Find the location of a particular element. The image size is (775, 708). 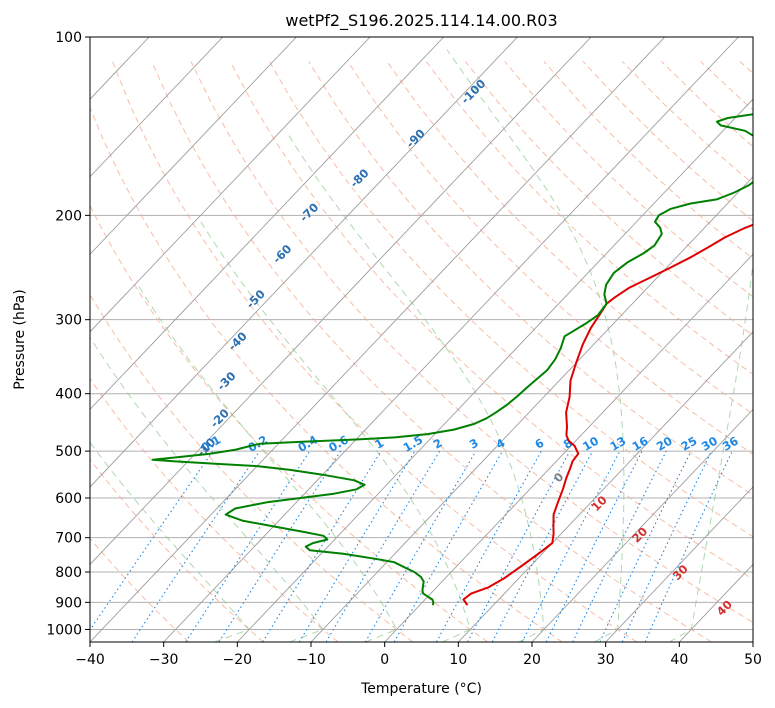

moist-adiabat-label: 20 is located at coordinates (639, 534).